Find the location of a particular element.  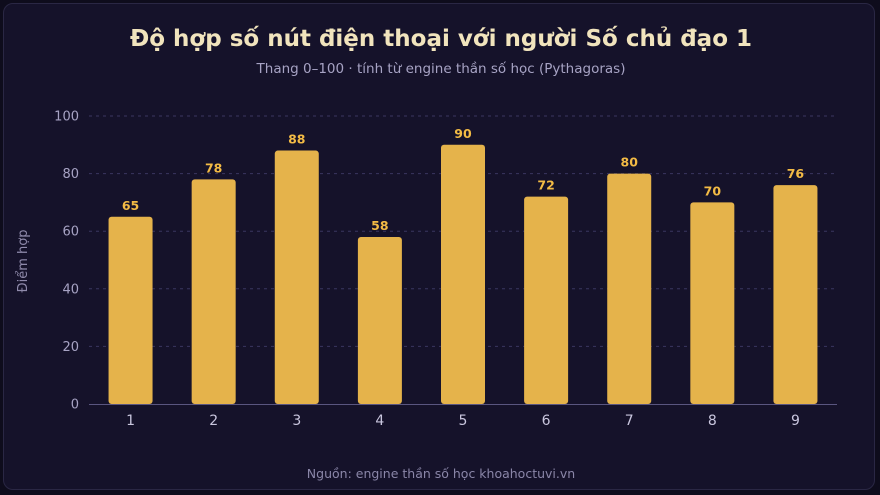

x-axis-ticks: 1 2 3 4 5 6 7 8 9 is located at coordinates (463, 421).